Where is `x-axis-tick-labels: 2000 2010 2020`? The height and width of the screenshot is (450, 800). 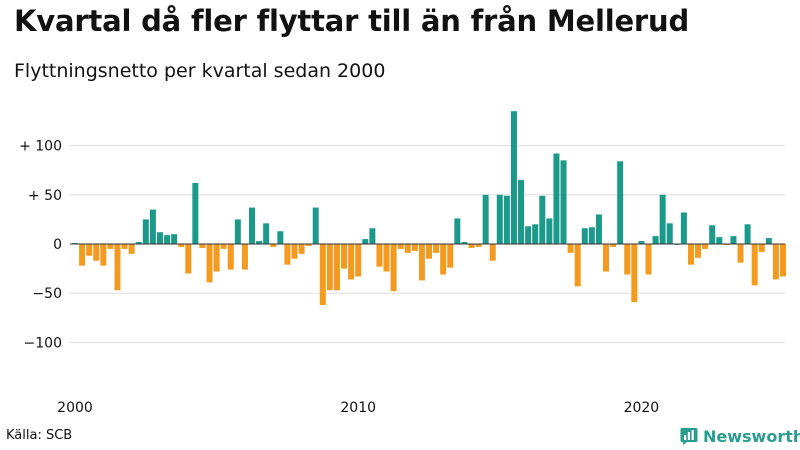 x-axis-tick-labels: 2000 2010 2020 is located at coordinates (358, 408).